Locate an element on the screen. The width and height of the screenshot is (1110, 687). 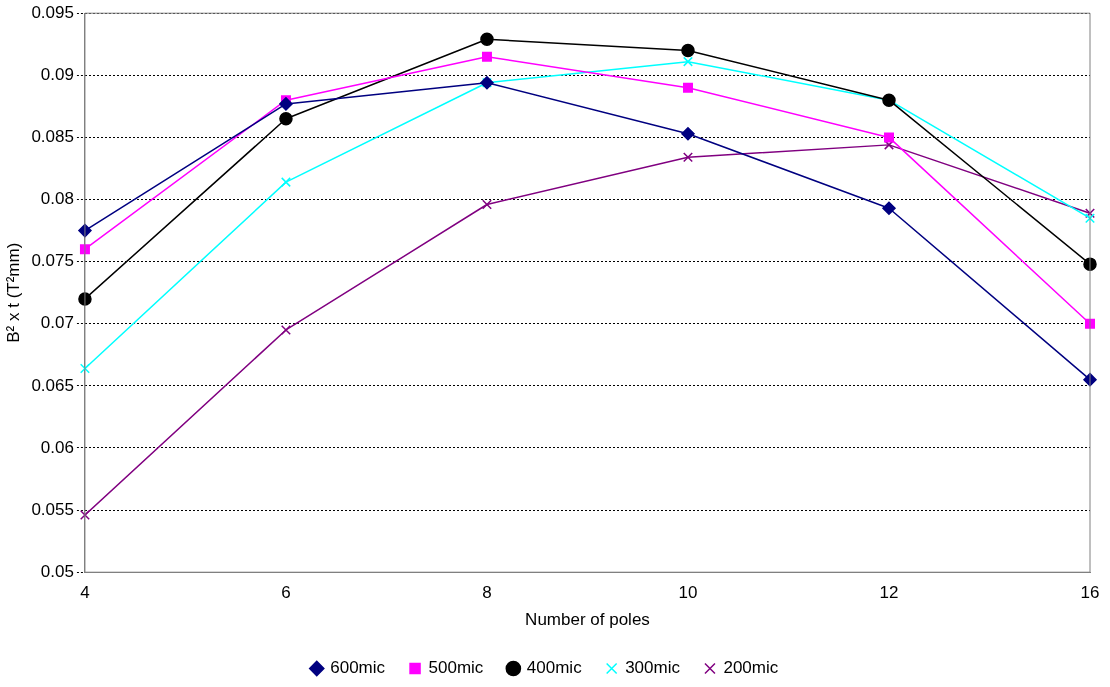
x-tick-label: 16 is located at coordinates (1090, 593).